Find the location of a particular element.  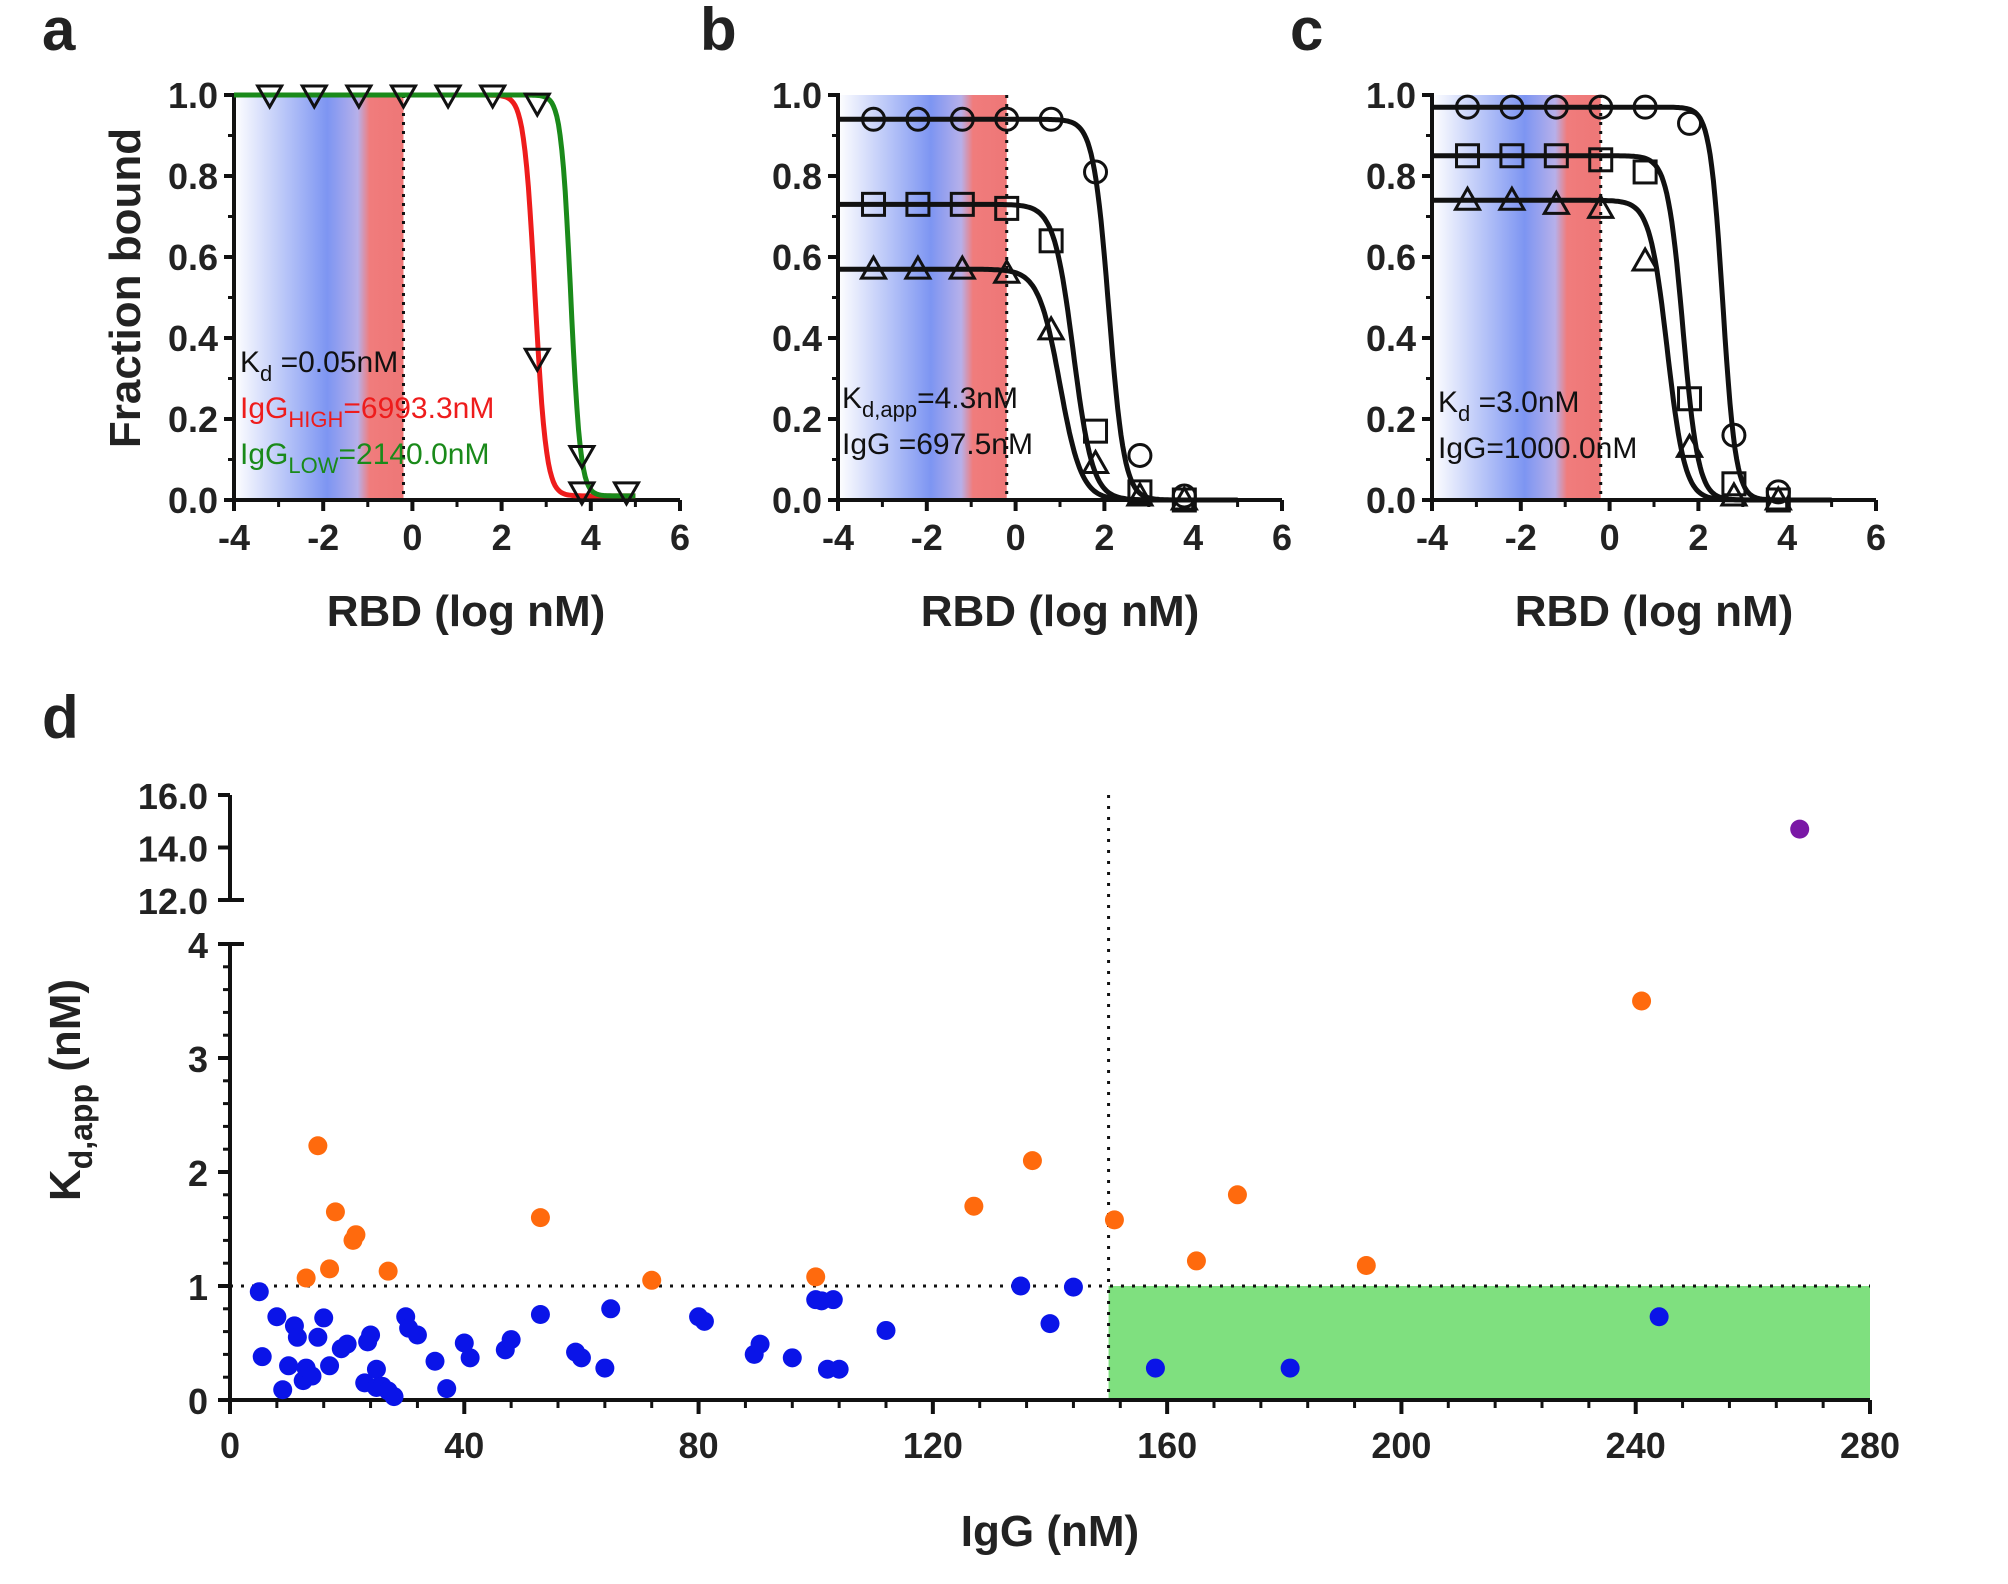

panel-d-ytick-label-upper: 14.0 is located at coordinates (173, 849).